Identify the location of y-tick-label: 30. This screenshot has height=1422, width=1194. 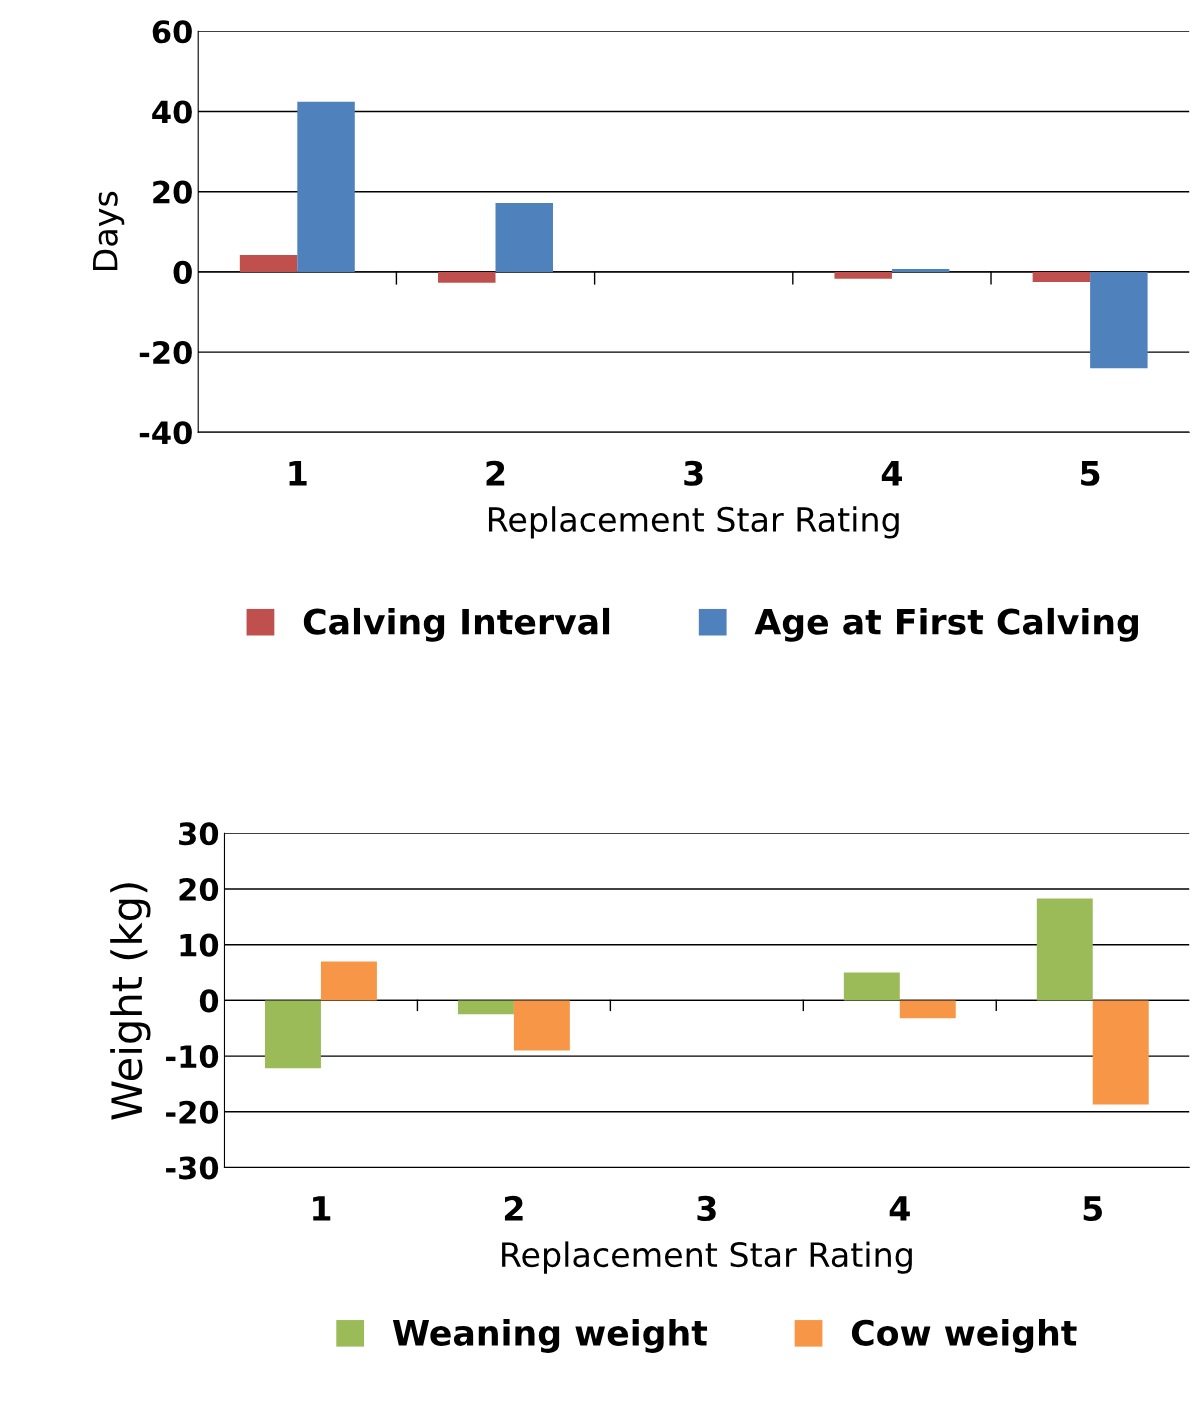
(199, 834).